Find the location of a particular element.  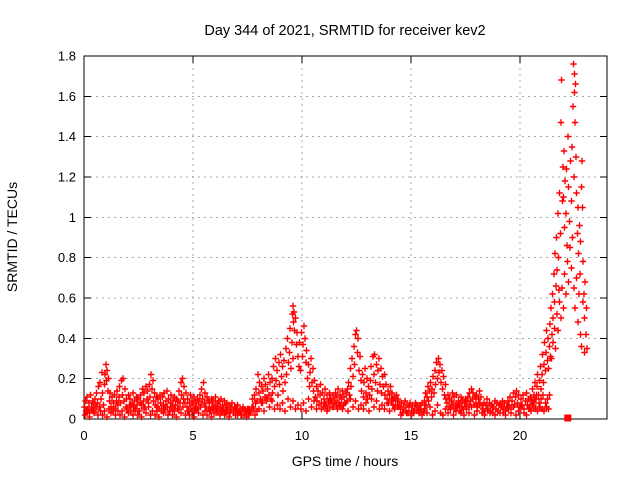

y-tick-label: 1.8 is located at coordinates (67, 56).